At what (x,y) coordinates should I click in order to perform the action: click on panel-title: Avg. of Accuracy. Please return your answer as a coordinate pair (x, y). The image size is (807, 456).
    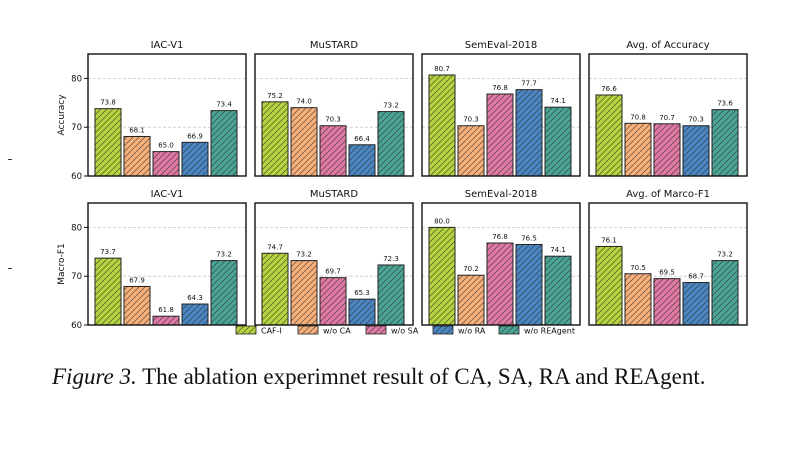
    Looking at the image, I should click on (667, 45).